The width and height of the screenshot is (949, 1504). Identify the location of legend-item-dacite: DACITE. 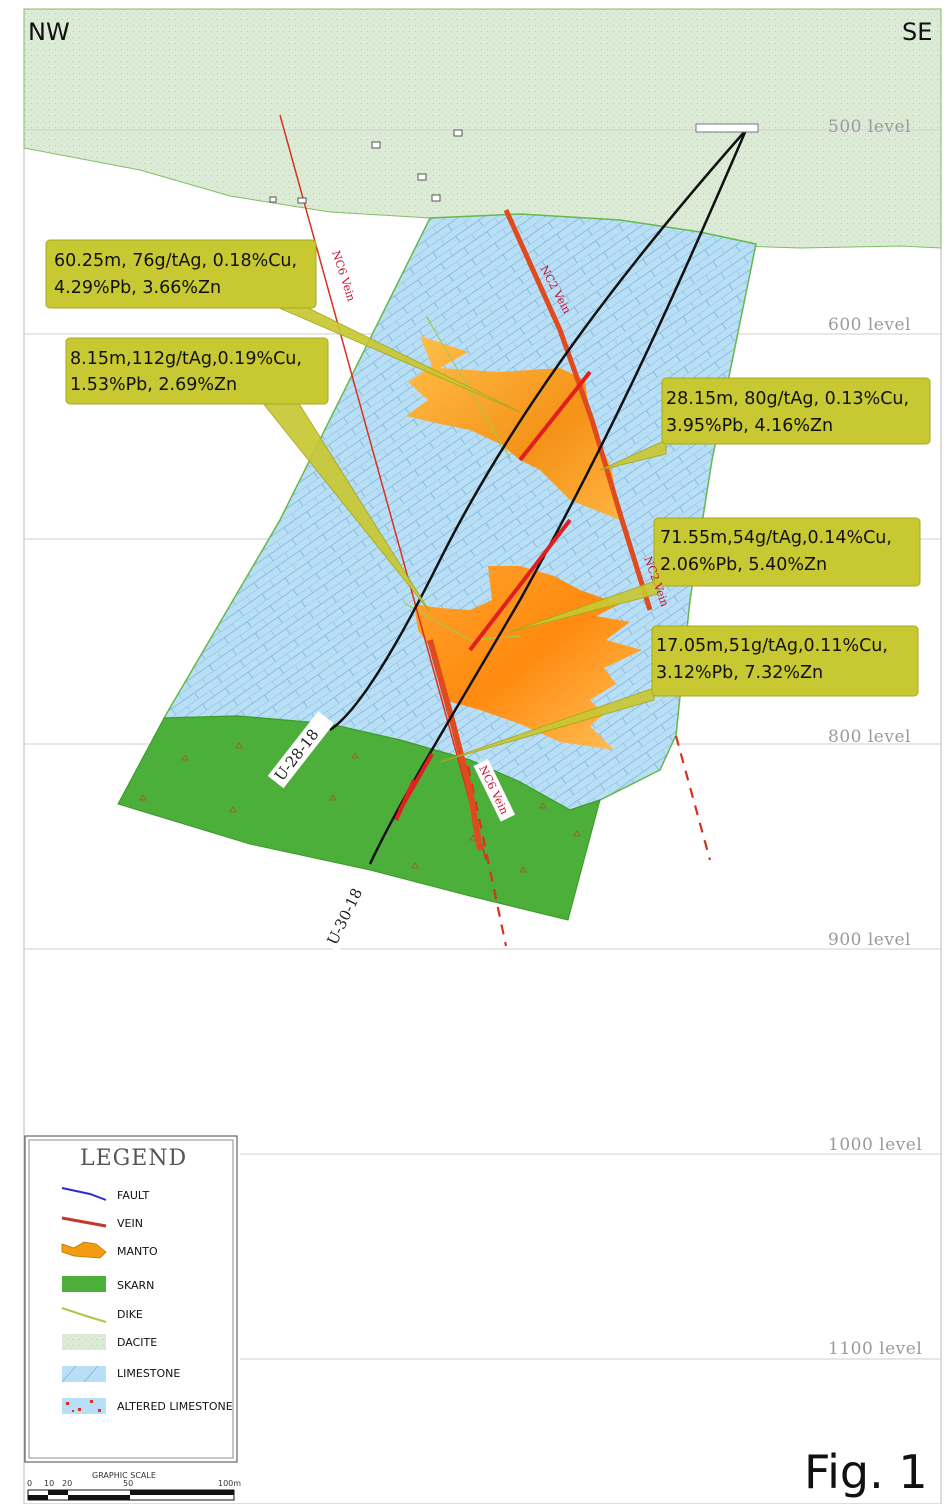
(109, 1342).